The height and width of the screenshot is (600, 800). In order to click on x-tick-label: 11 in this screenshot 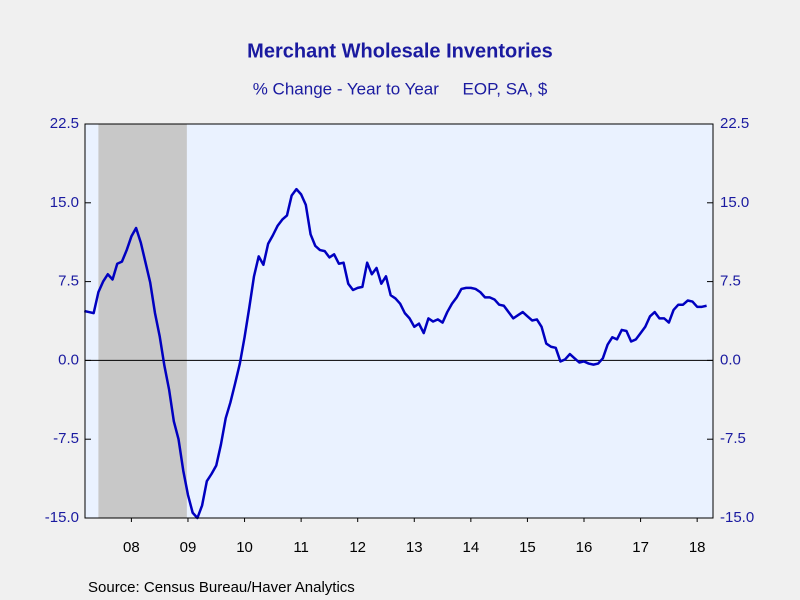, I will do `click(301, 547)`.